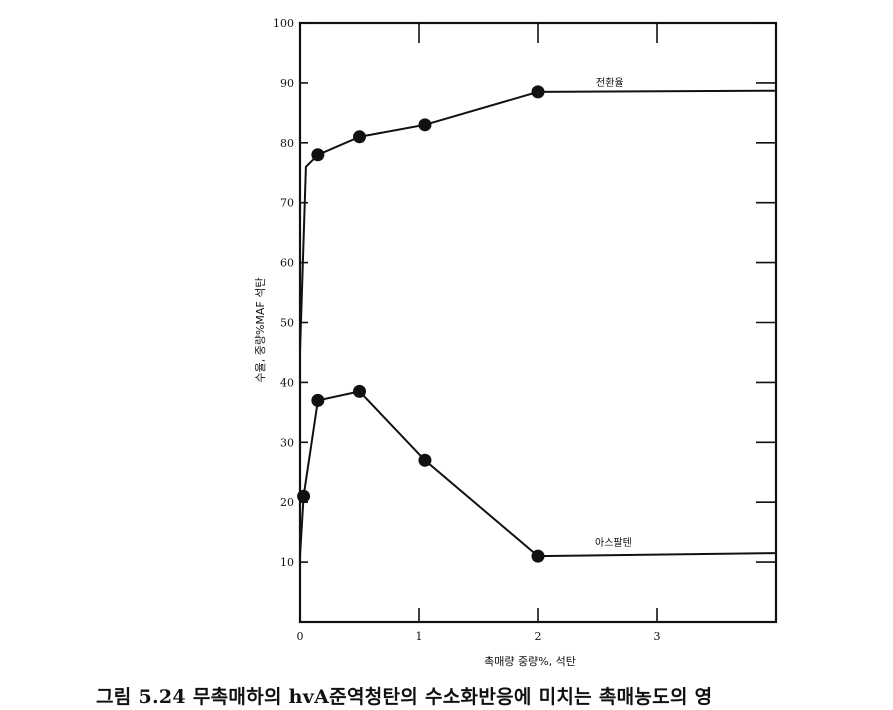  Describe the element at coordinates (300, 636) in the screenshot. I see `x-tick-label: 0` at that location.